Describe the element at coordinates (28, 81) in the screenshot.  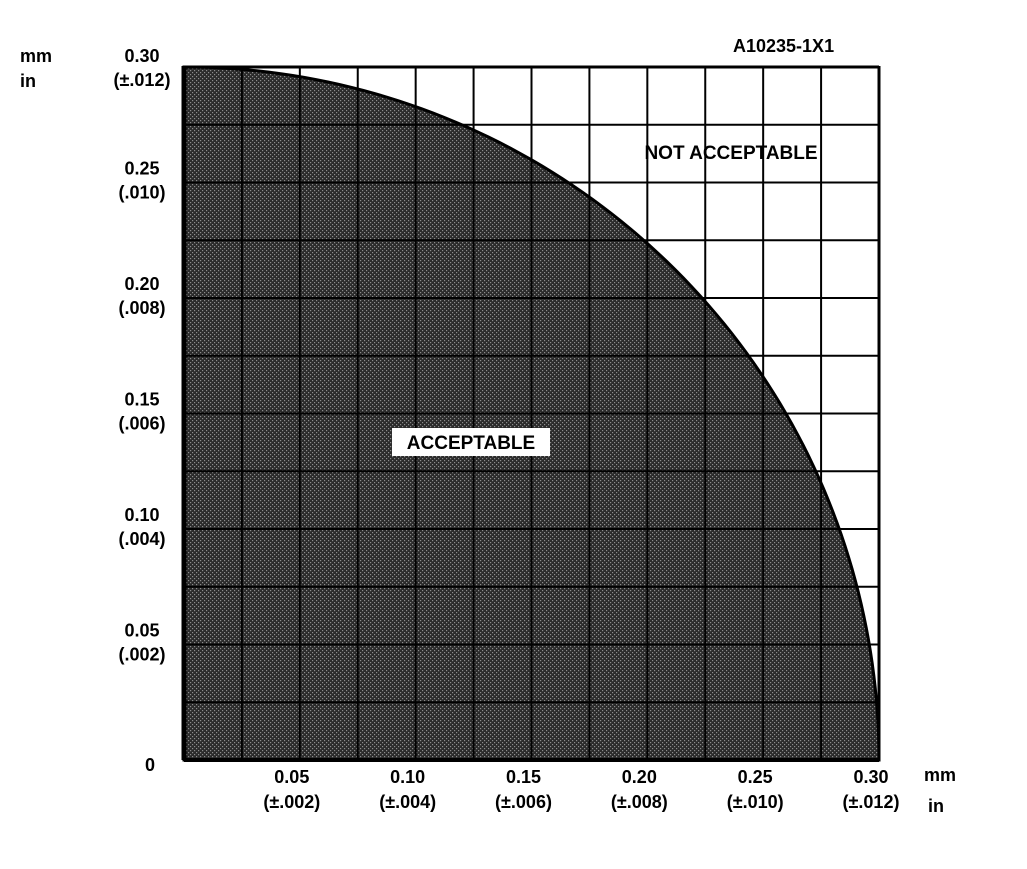
I see `y-unit-in-label: in` at that location.